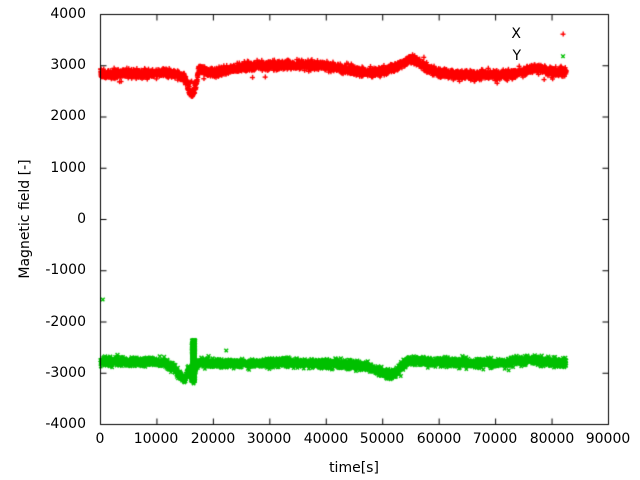  Describe the element at coordinates (81, 219) in the screenshot. I see `y-tick-label-0: 0` at that location.